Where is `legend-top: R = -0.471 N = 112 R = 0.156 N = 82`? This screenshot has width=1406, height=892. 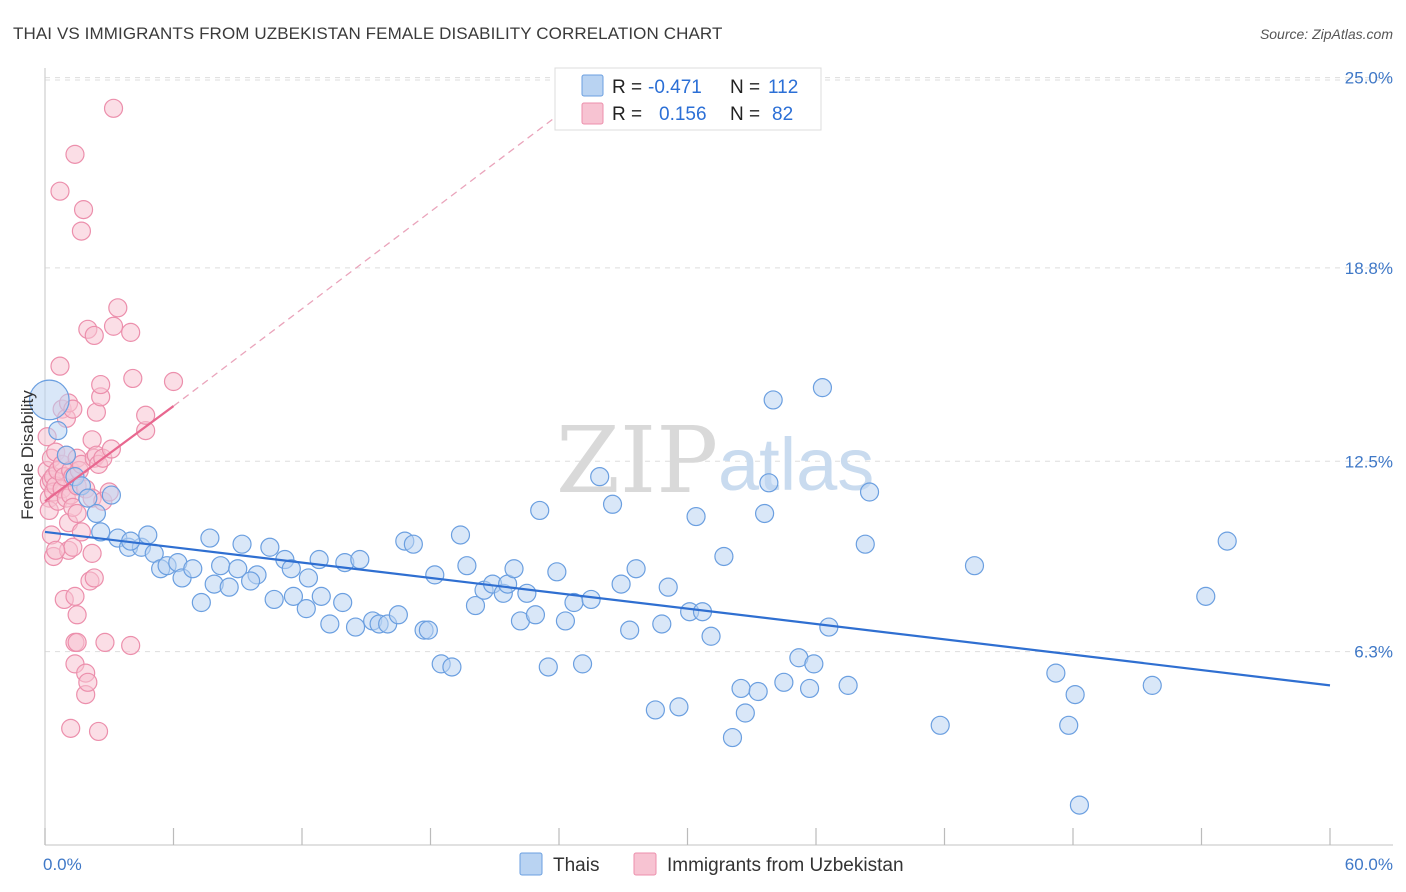 legend-top: R = -0.471 N = 112 R = 0.156 N = 82 is located at coordinates (688, 99).